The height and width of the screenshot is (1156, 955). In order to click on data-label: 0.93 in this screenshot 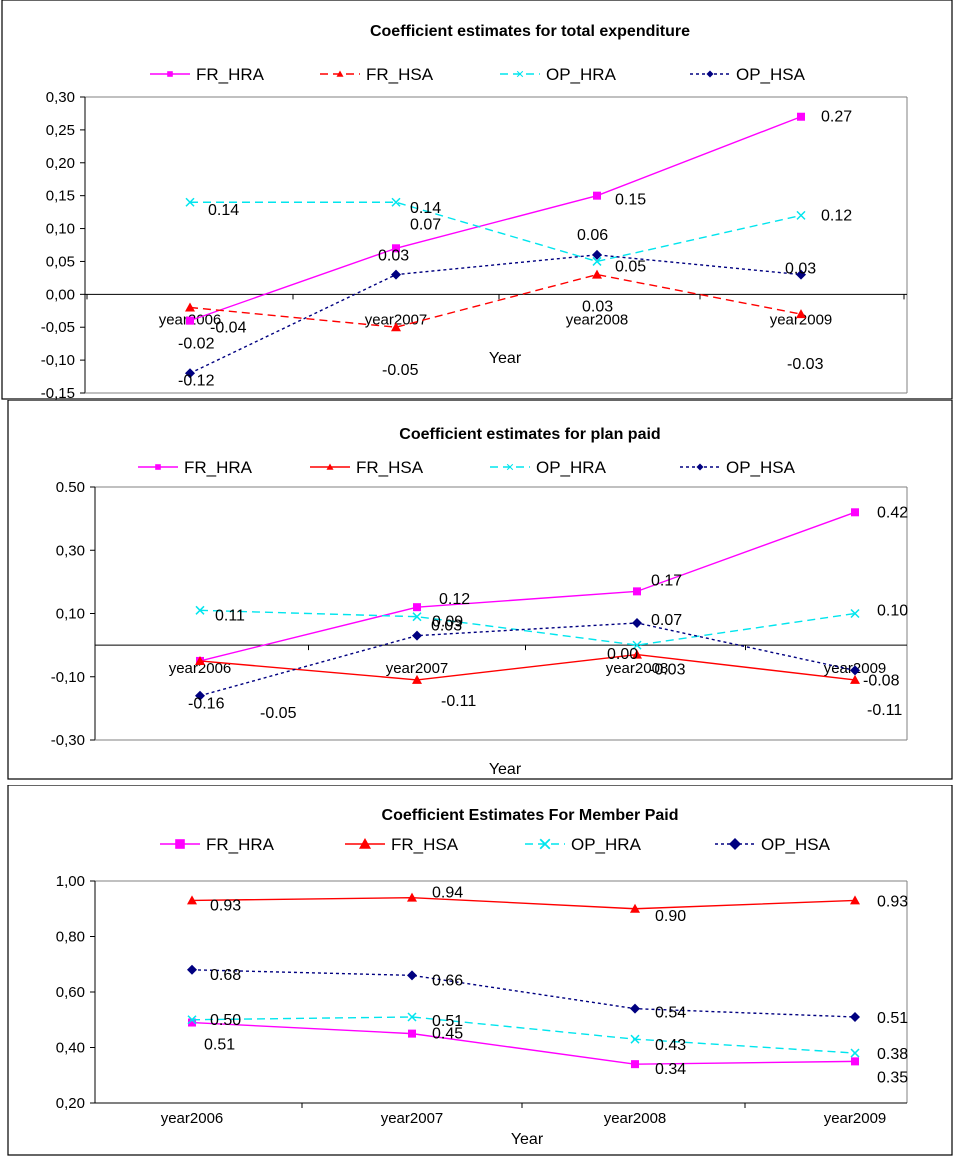, I will do `click(225, 905)`.